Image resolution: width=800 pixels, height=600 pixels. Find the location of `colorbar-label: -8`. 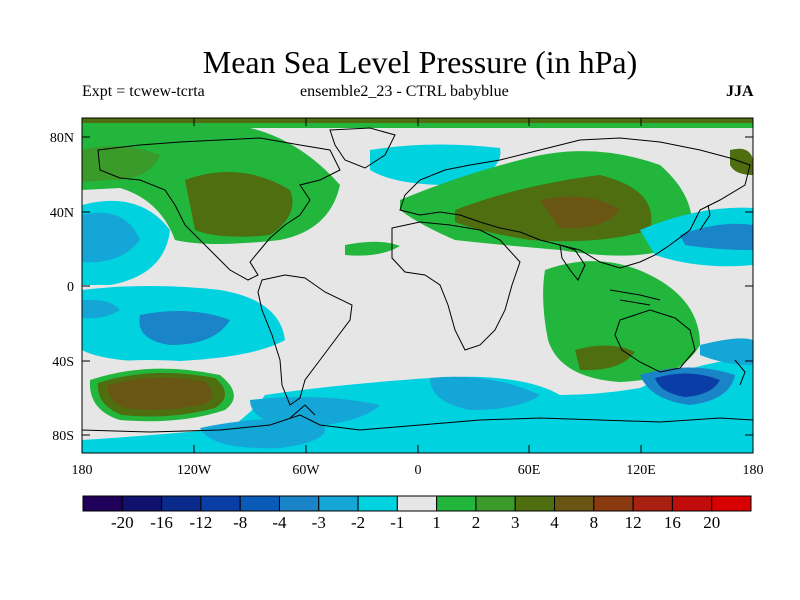

colorbar-label: -8 is located at coordinates (240, 522).